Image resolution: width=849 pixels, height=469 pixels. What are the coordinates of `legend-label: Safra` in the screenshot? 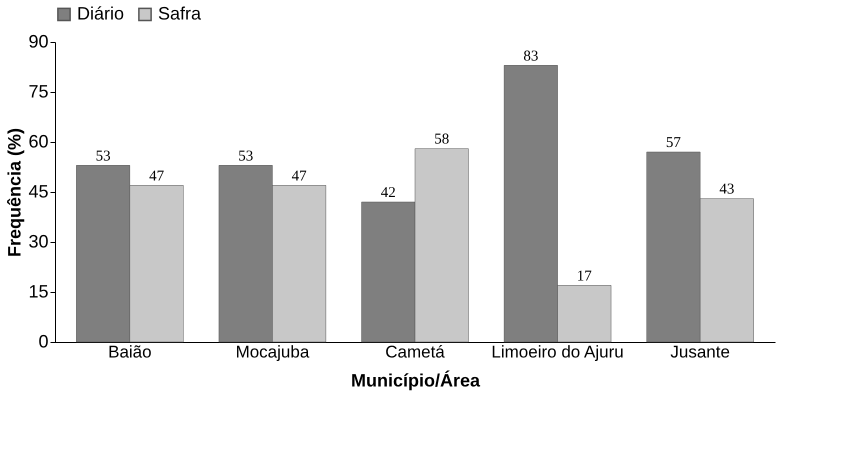 It's located at (180, 13).